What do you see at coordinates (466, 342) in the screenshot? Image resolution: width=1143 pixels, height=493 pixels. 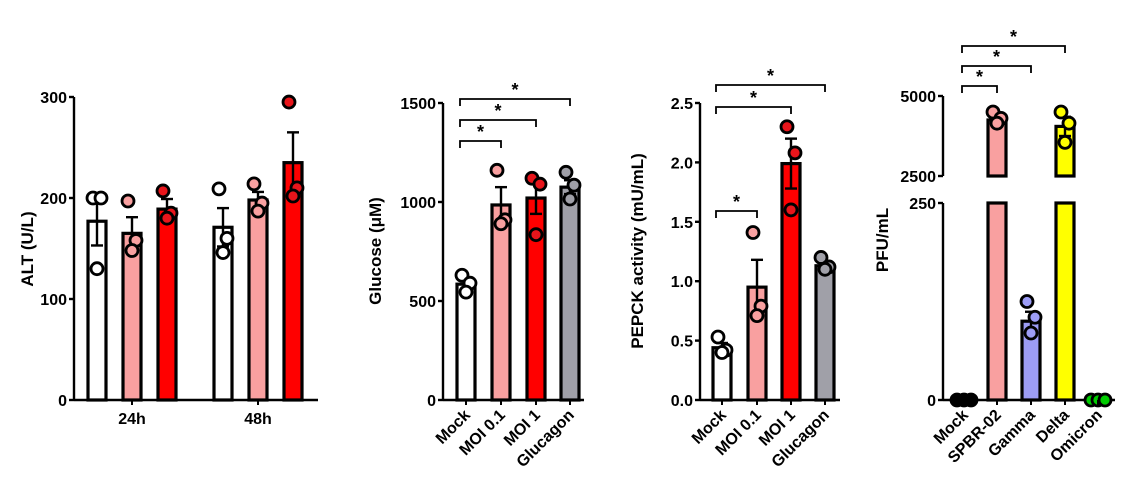 I see `glucose-bar-mock` at bounding box center [466, 342].